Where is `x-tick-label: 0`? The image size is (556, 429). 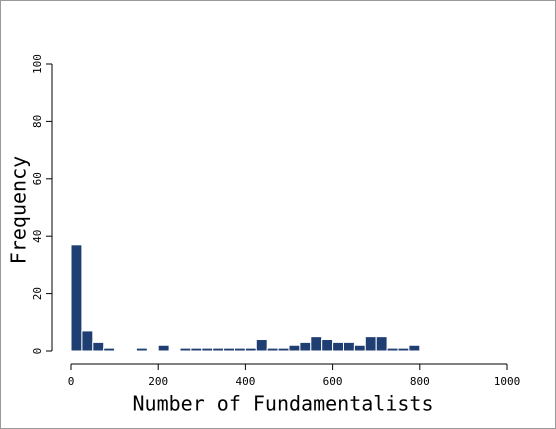 x-tick-label: 0 is located at coordinates (71, 381).